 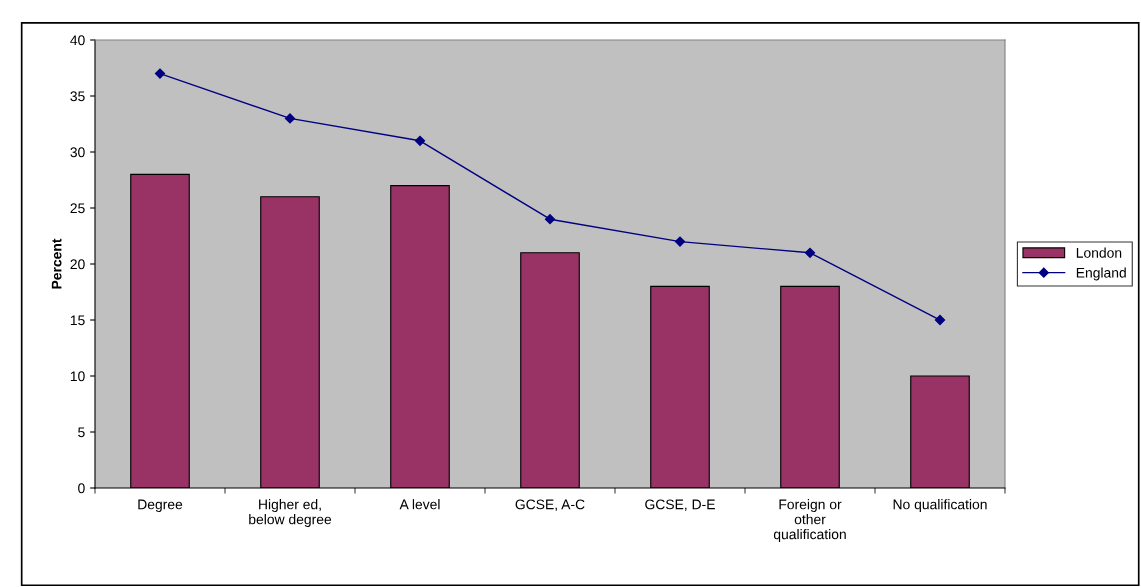 What do you see at coordinates (550, 505) in the screenshot?
I see `x-tick-label: GCSE, A-C` at bounding box center [550, 505].